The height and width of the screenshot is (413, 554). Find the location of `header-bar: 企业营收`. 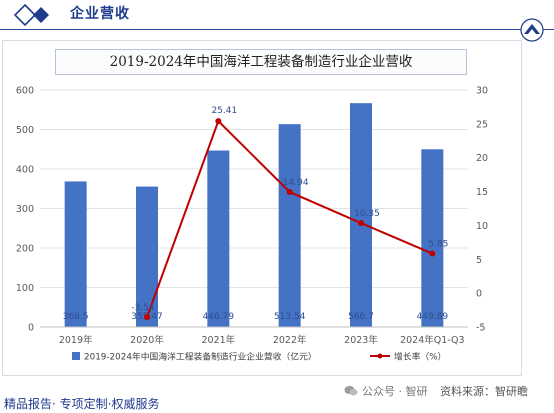

header-bar: 企业营收 is located at coordinates (277, 15).